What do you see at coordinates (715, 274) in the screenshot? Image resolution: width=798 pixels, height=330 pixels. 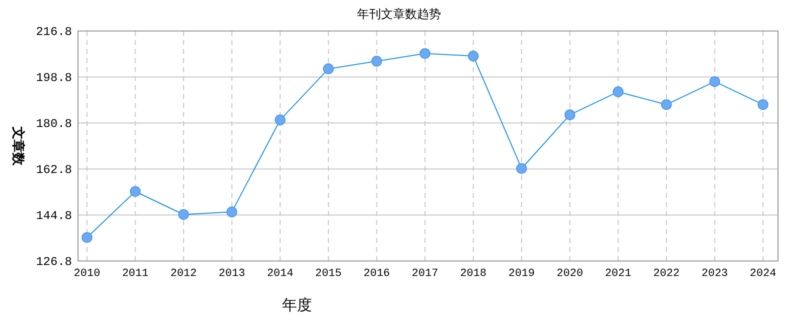 I see `x-tick-label: 2023` at bounding box center [715, 274].